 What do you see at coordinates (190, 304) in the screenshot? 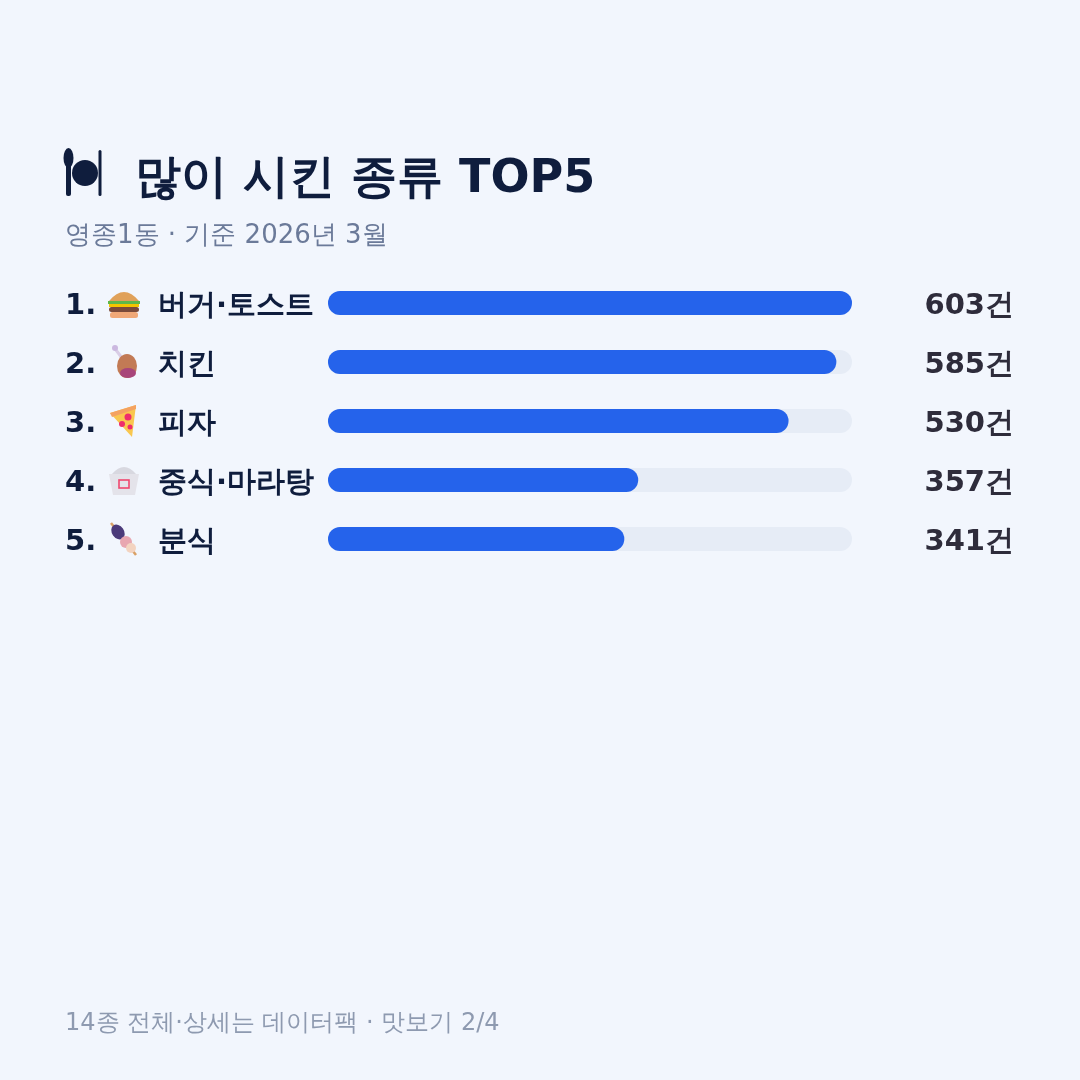
I see `category-label: 1. 버거·토스트` at bounding box center [190, 304].